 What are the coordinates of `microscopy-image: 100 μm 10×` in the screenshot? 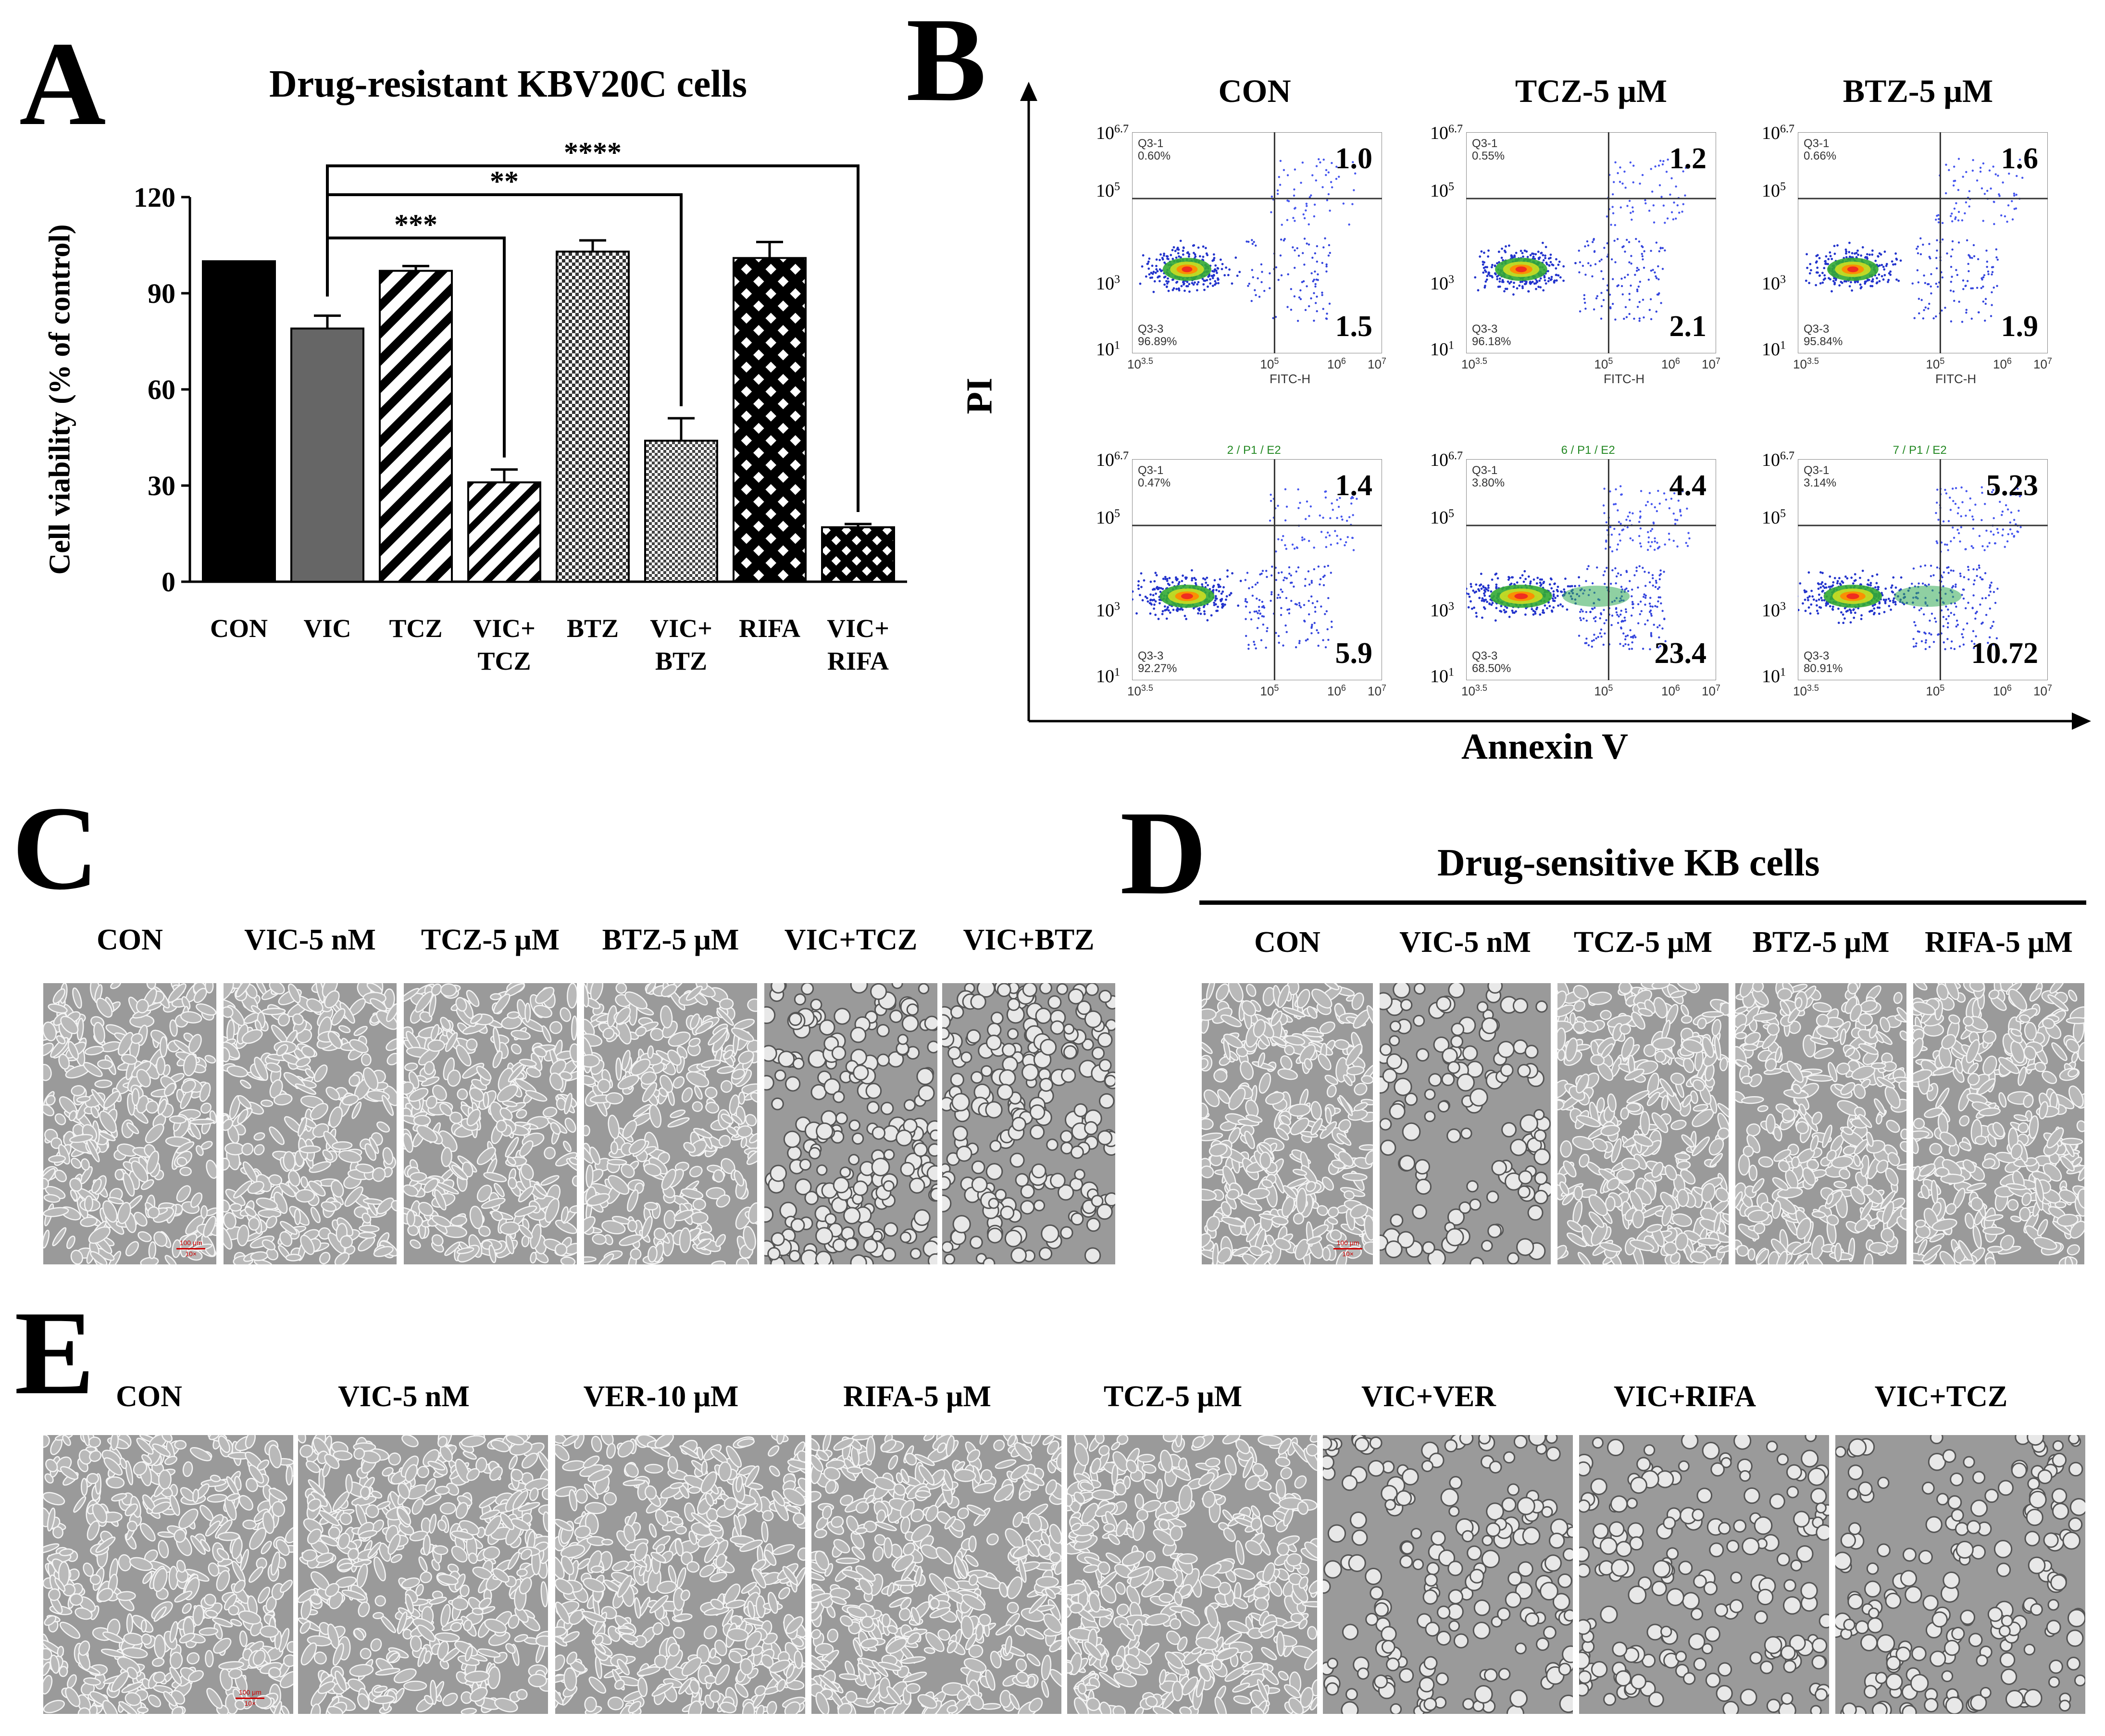 It's located at (129, 1123).